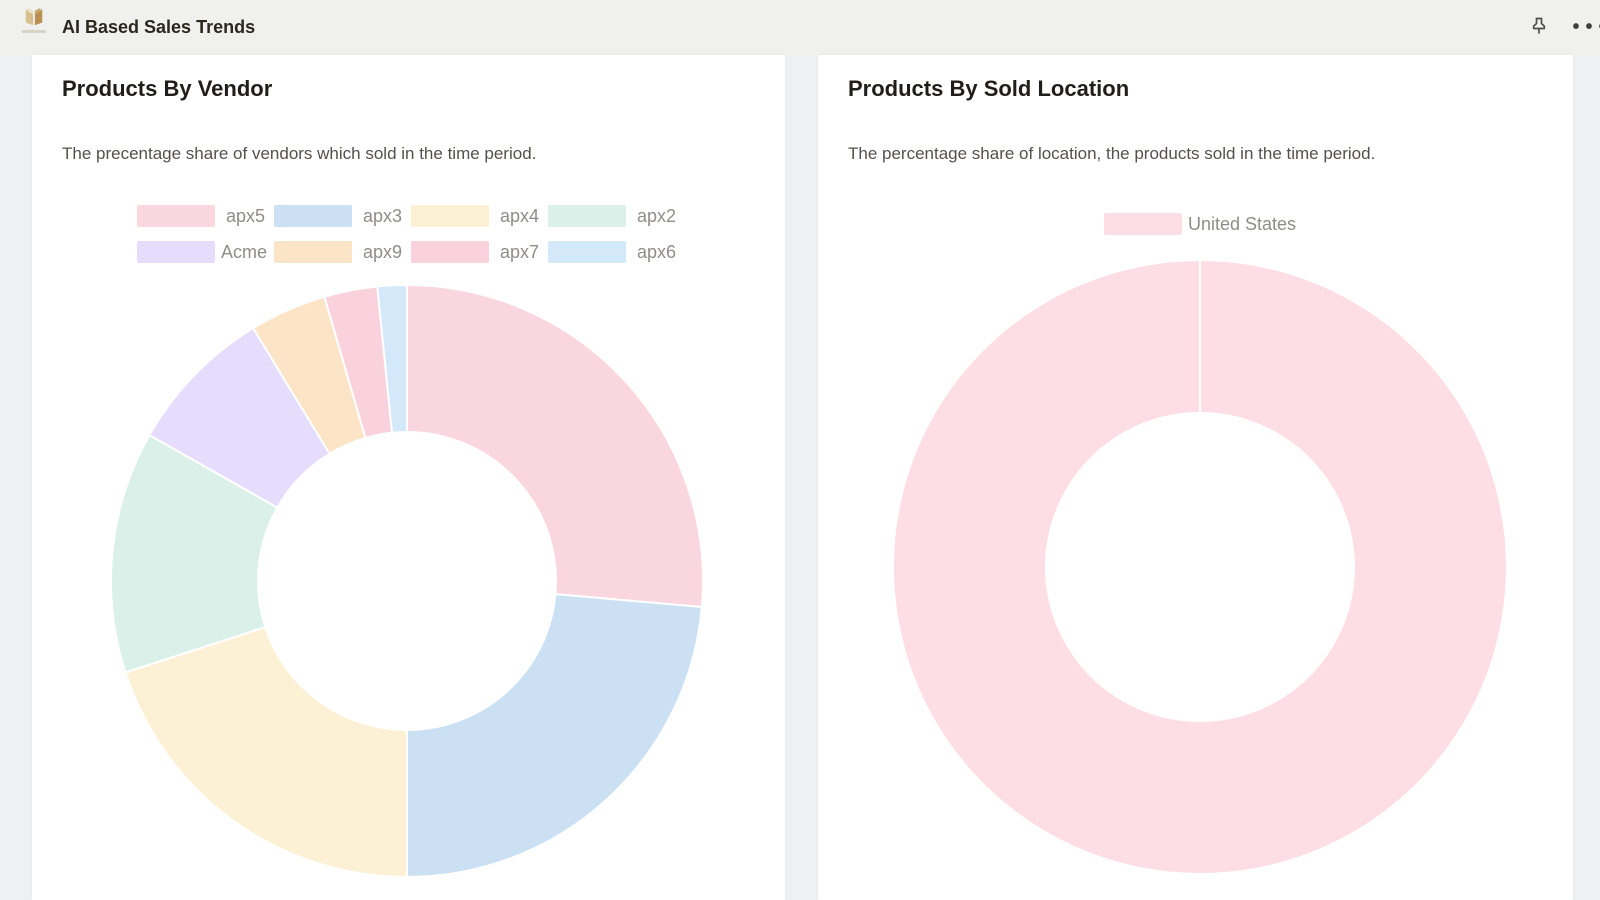  I want to click on legend-row: apx5 apx3 apx4 apx2, so click(406, 216).